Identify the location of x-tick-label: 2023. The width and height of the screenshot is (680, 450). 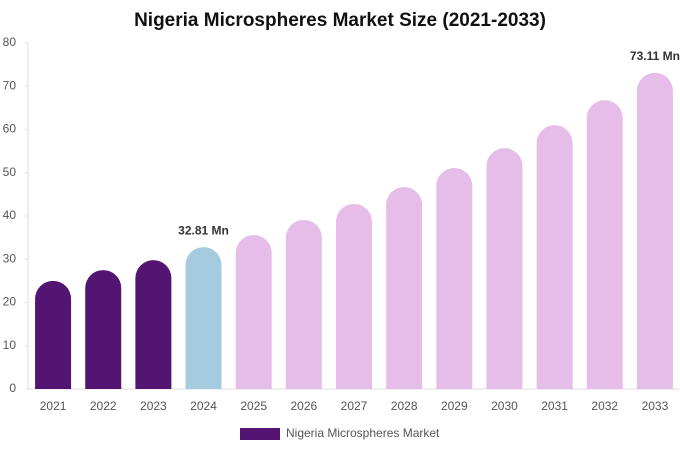
(153, 406).